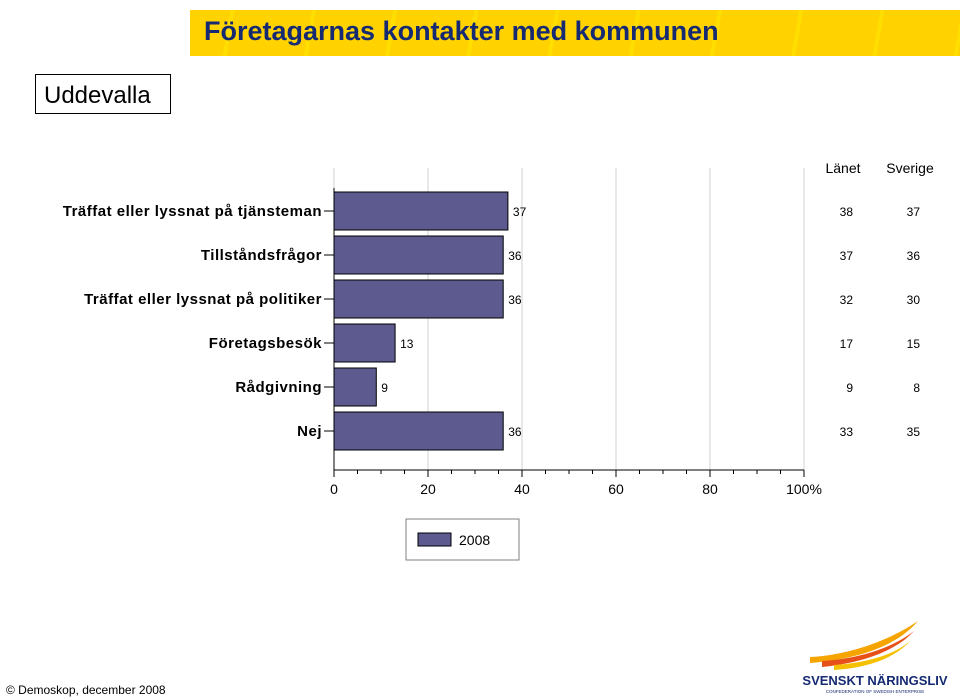  Describe the element at coordinates (261, 255) in the screenshot. I see `category-label: Tillståndsfrågor` at that location.